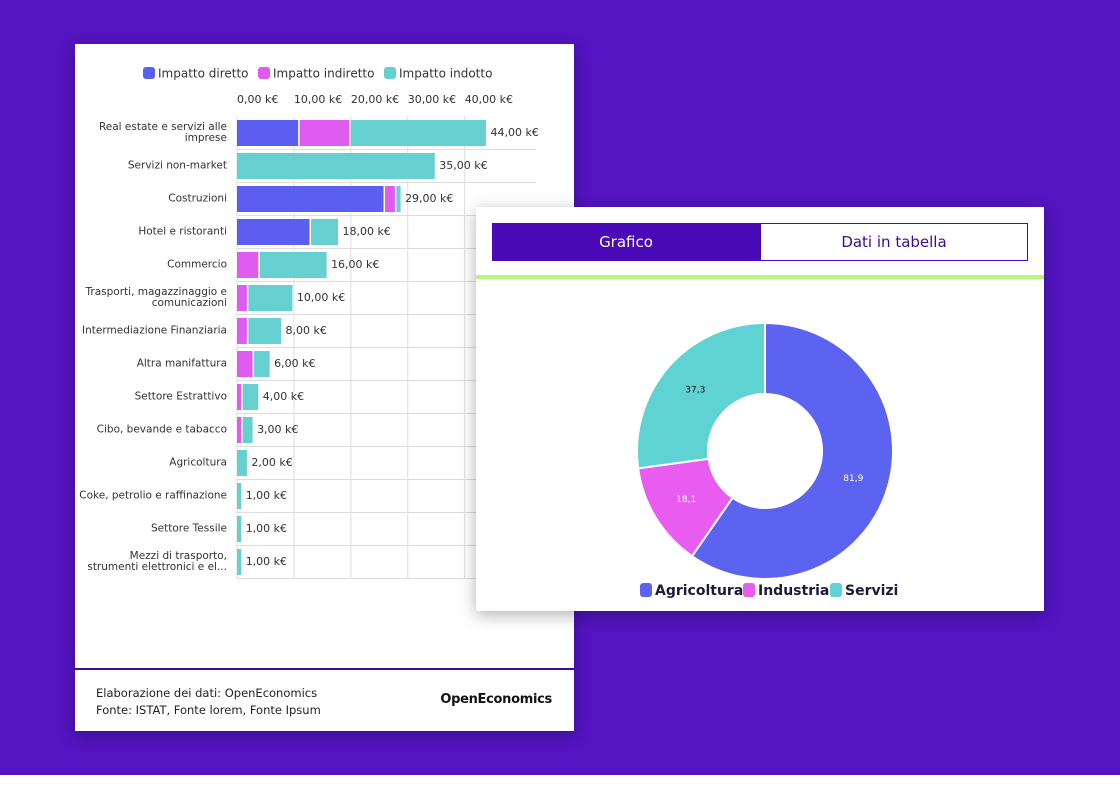 The height and width of the screenshot is (788, 1120). I want to click on total-label: 8,00 k€, so click(306, 330).